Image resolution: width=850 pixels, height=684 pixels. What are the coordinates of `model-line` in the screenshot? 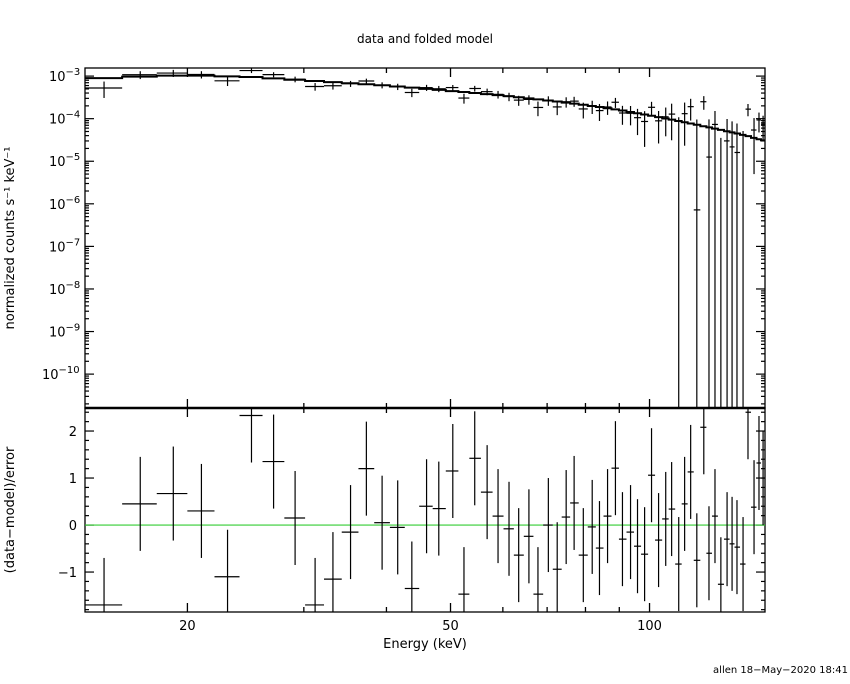 It's located at (425, 108).